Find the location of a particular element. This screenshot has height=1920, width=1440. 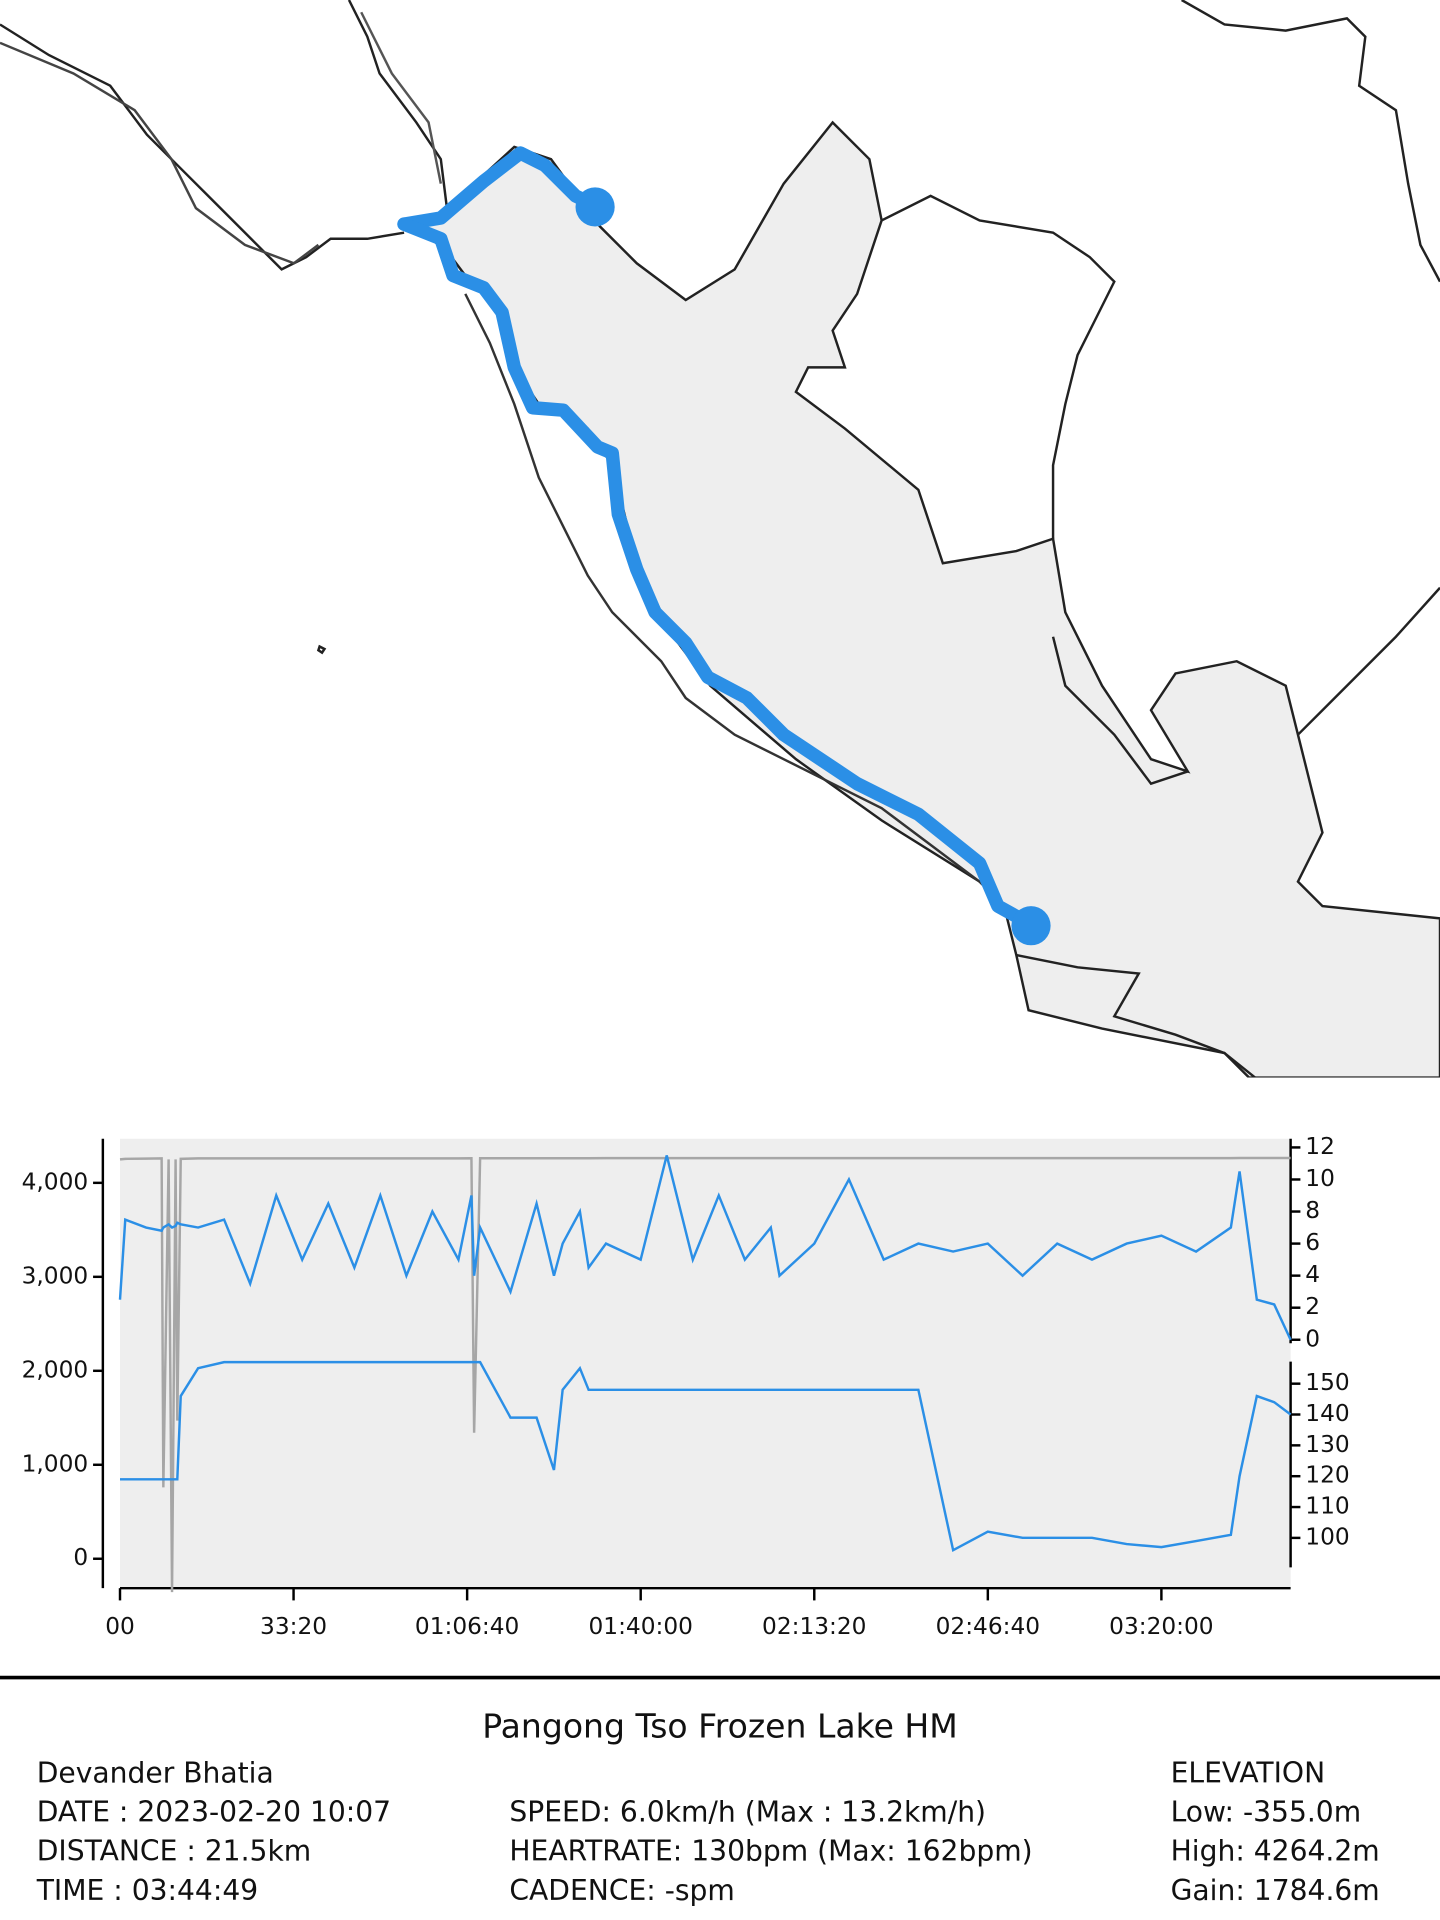

x-tick-label: 02:46:40 is located at coordinates (988, 1626).